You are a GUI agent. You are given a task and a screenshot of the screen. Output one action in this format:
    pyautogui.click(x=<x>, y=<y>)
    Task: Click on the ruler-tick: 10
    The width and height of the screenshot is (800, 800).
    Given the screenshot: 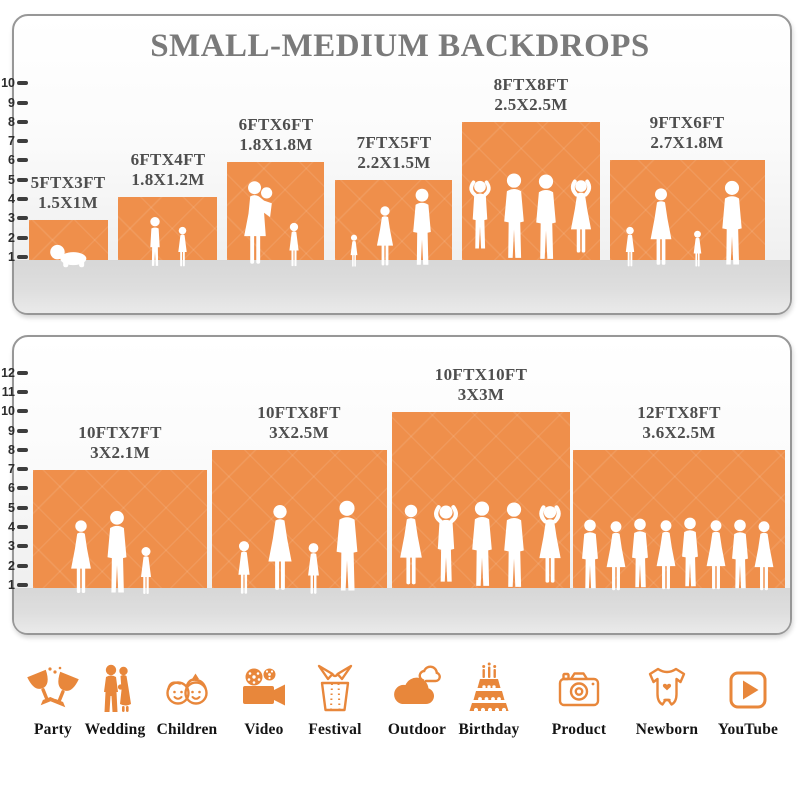 What is the action you would take?
    pyautogui.click(x=14, y=83)
    